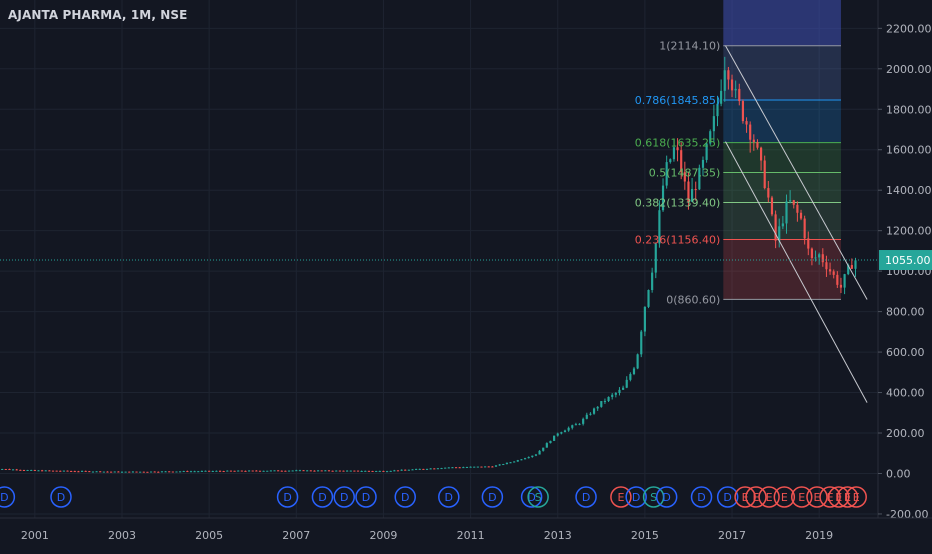 The image size is (932, 554). I want to click on x-tick-label: 2003, so click(122, 535).